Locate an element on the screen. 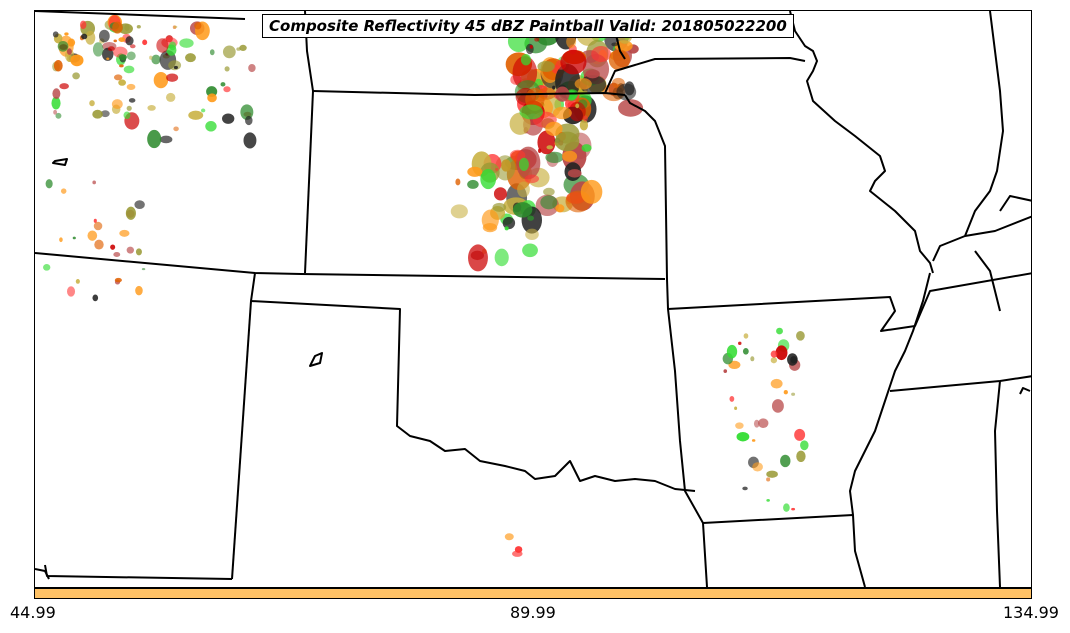 This screenshot has width=1070, height=633. colorbar is located at coordinates (533, 593).